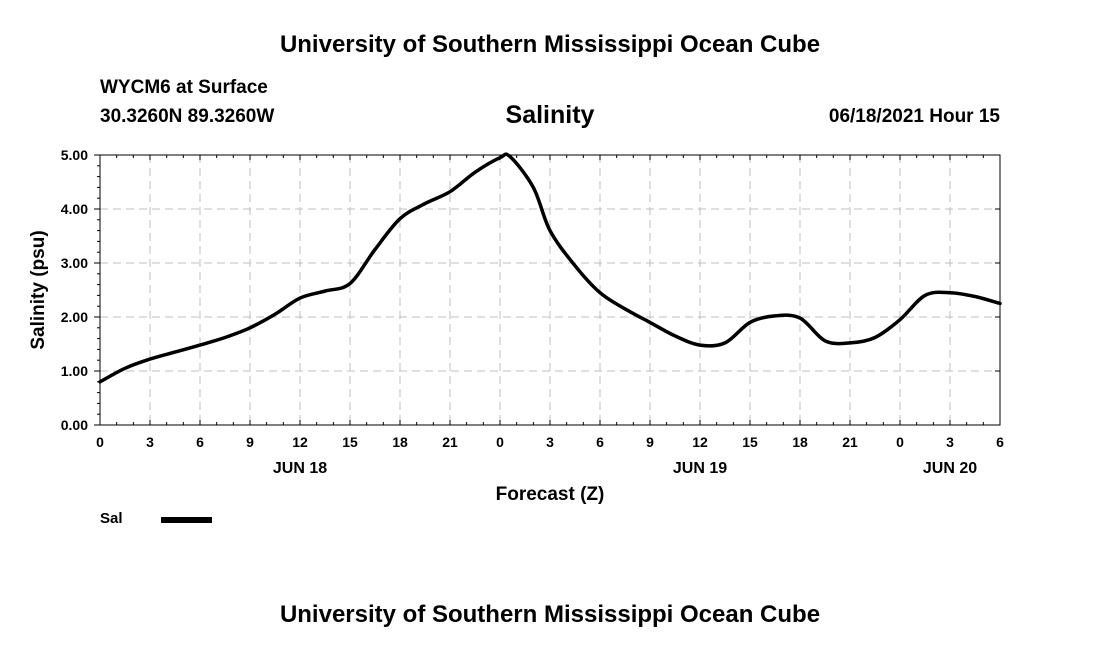 Image resolution: width=1100 pixels, height=650 pixels. Describe the element at coordinates (187, 116) in the screenshot. I see `station-coordinates: 30.3260N 89.3260W` at that location.